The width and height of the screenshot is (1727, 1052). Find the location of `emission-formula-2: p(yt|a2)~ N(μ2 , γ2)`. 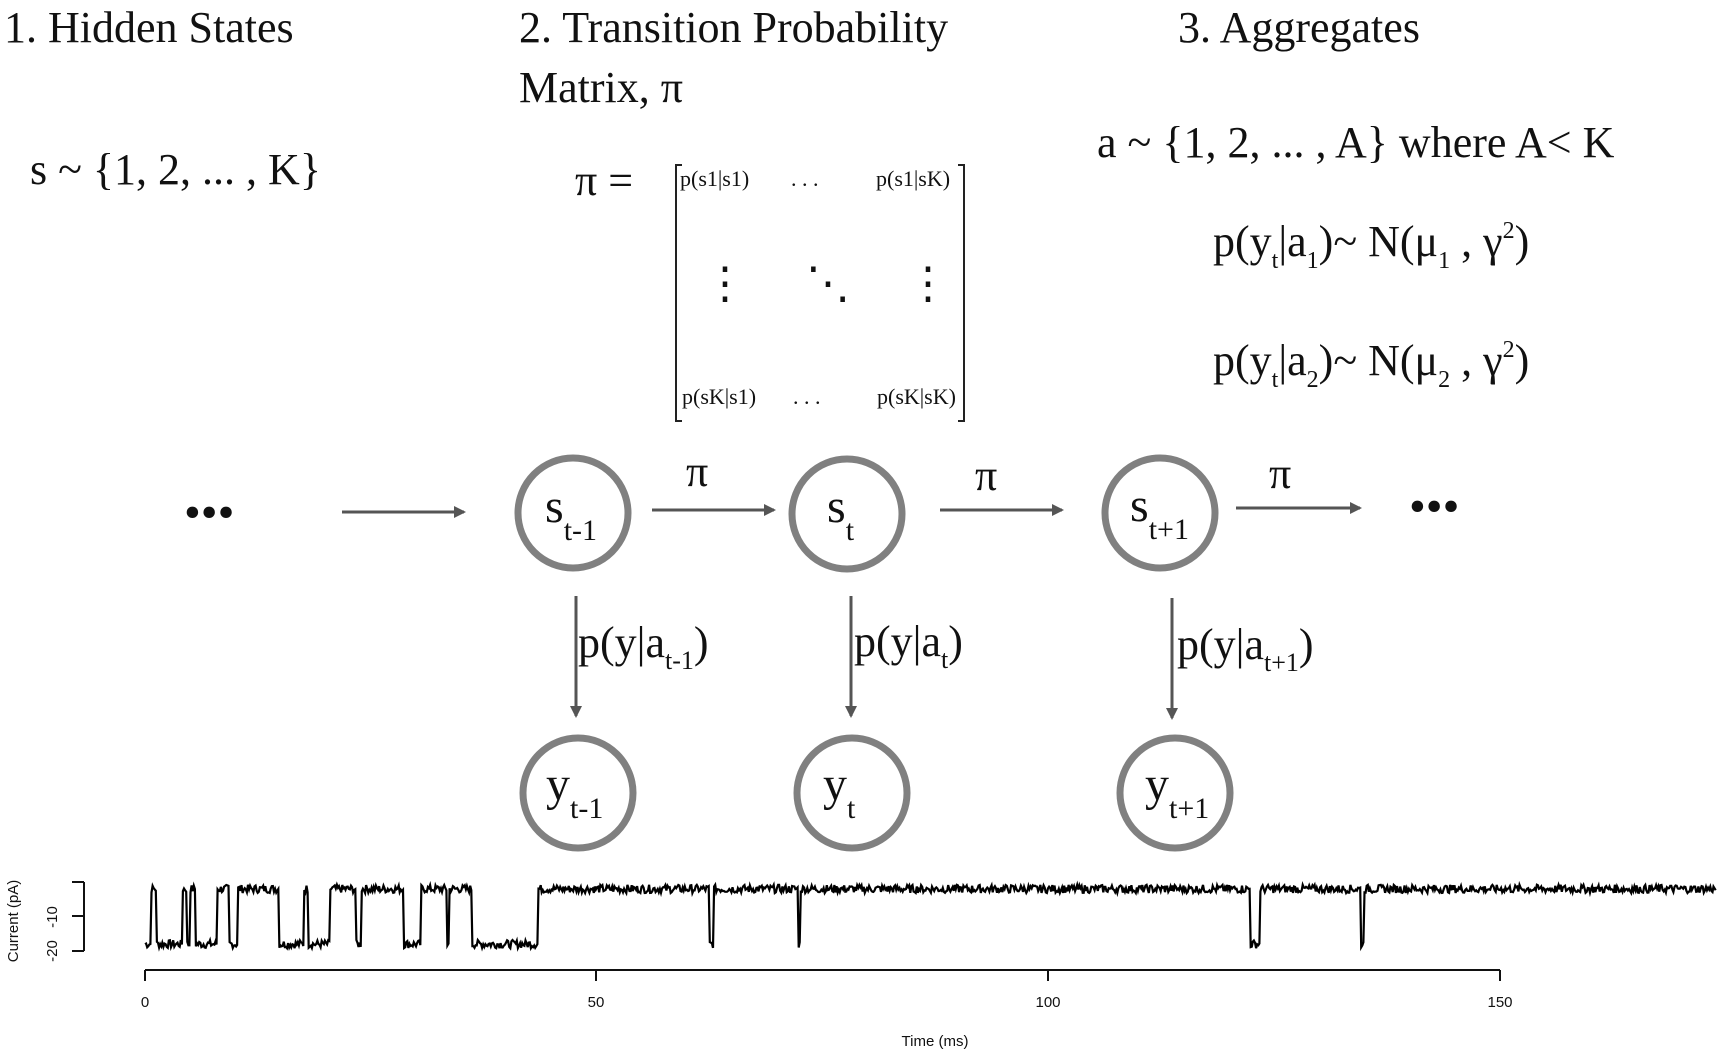

emission-formula-2: p(yt|a2)~ N(μ2 , γ2) is located at coordinates (1371, 364).